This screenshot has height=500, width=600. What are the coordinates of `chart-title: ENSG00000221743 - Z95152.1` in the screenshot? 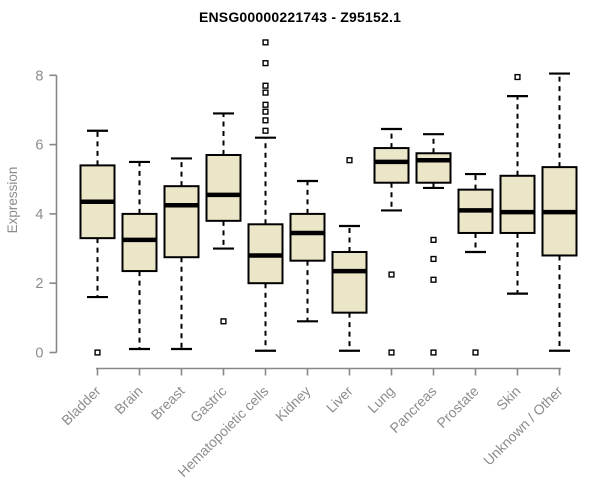 It's located at (300, 17).